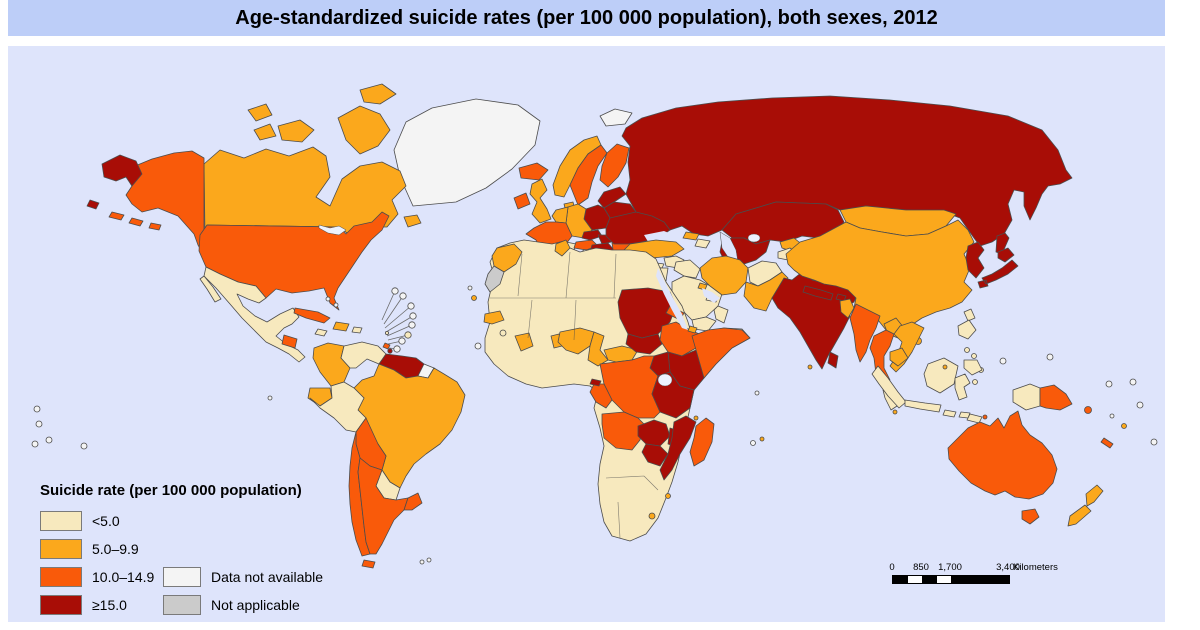 The height and width of the screenshot is (630, 1200). What do you see at coordinates (616, 117) in the screenshot?
I see `country-svalbard` at bounding box center [616, 117].